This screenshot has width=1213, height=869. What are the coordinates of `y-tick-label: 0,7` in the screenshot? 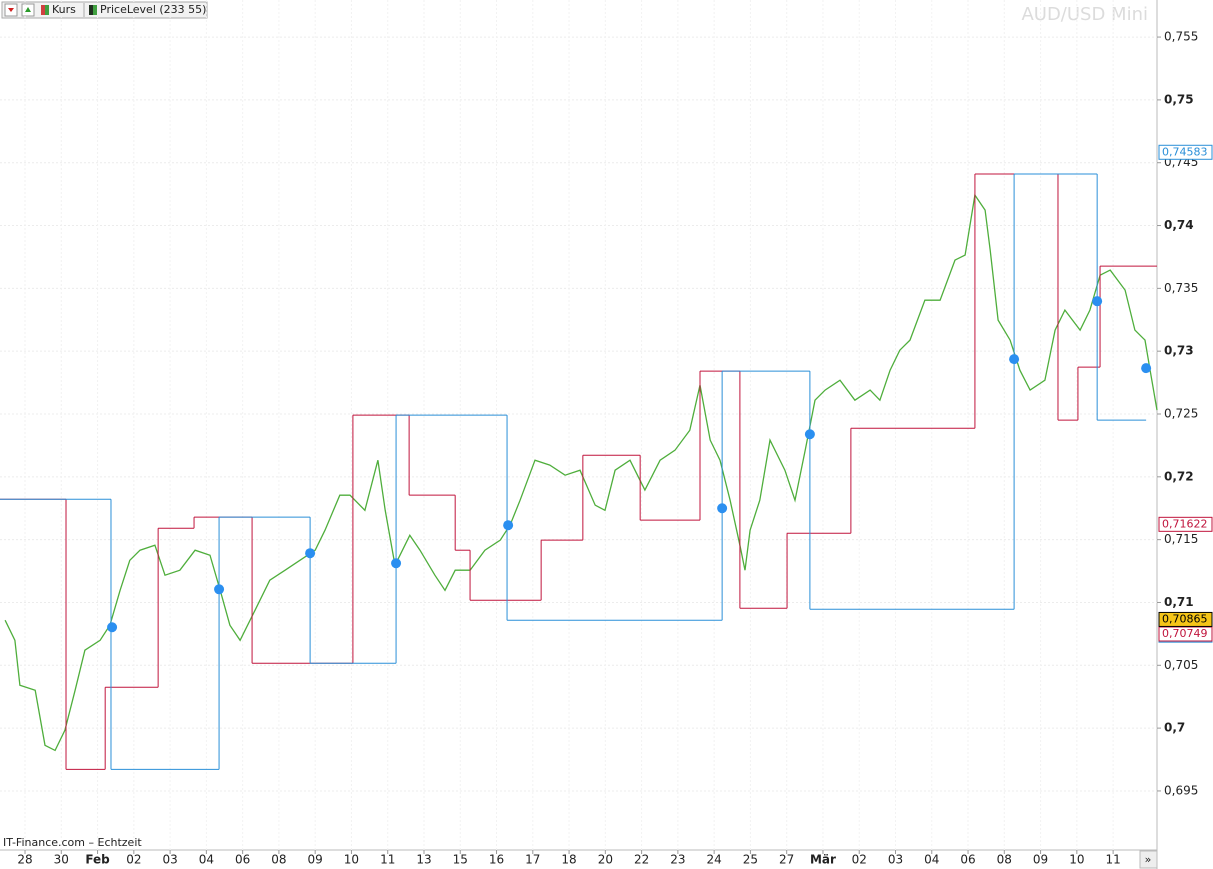 It's located at (1174, 728).